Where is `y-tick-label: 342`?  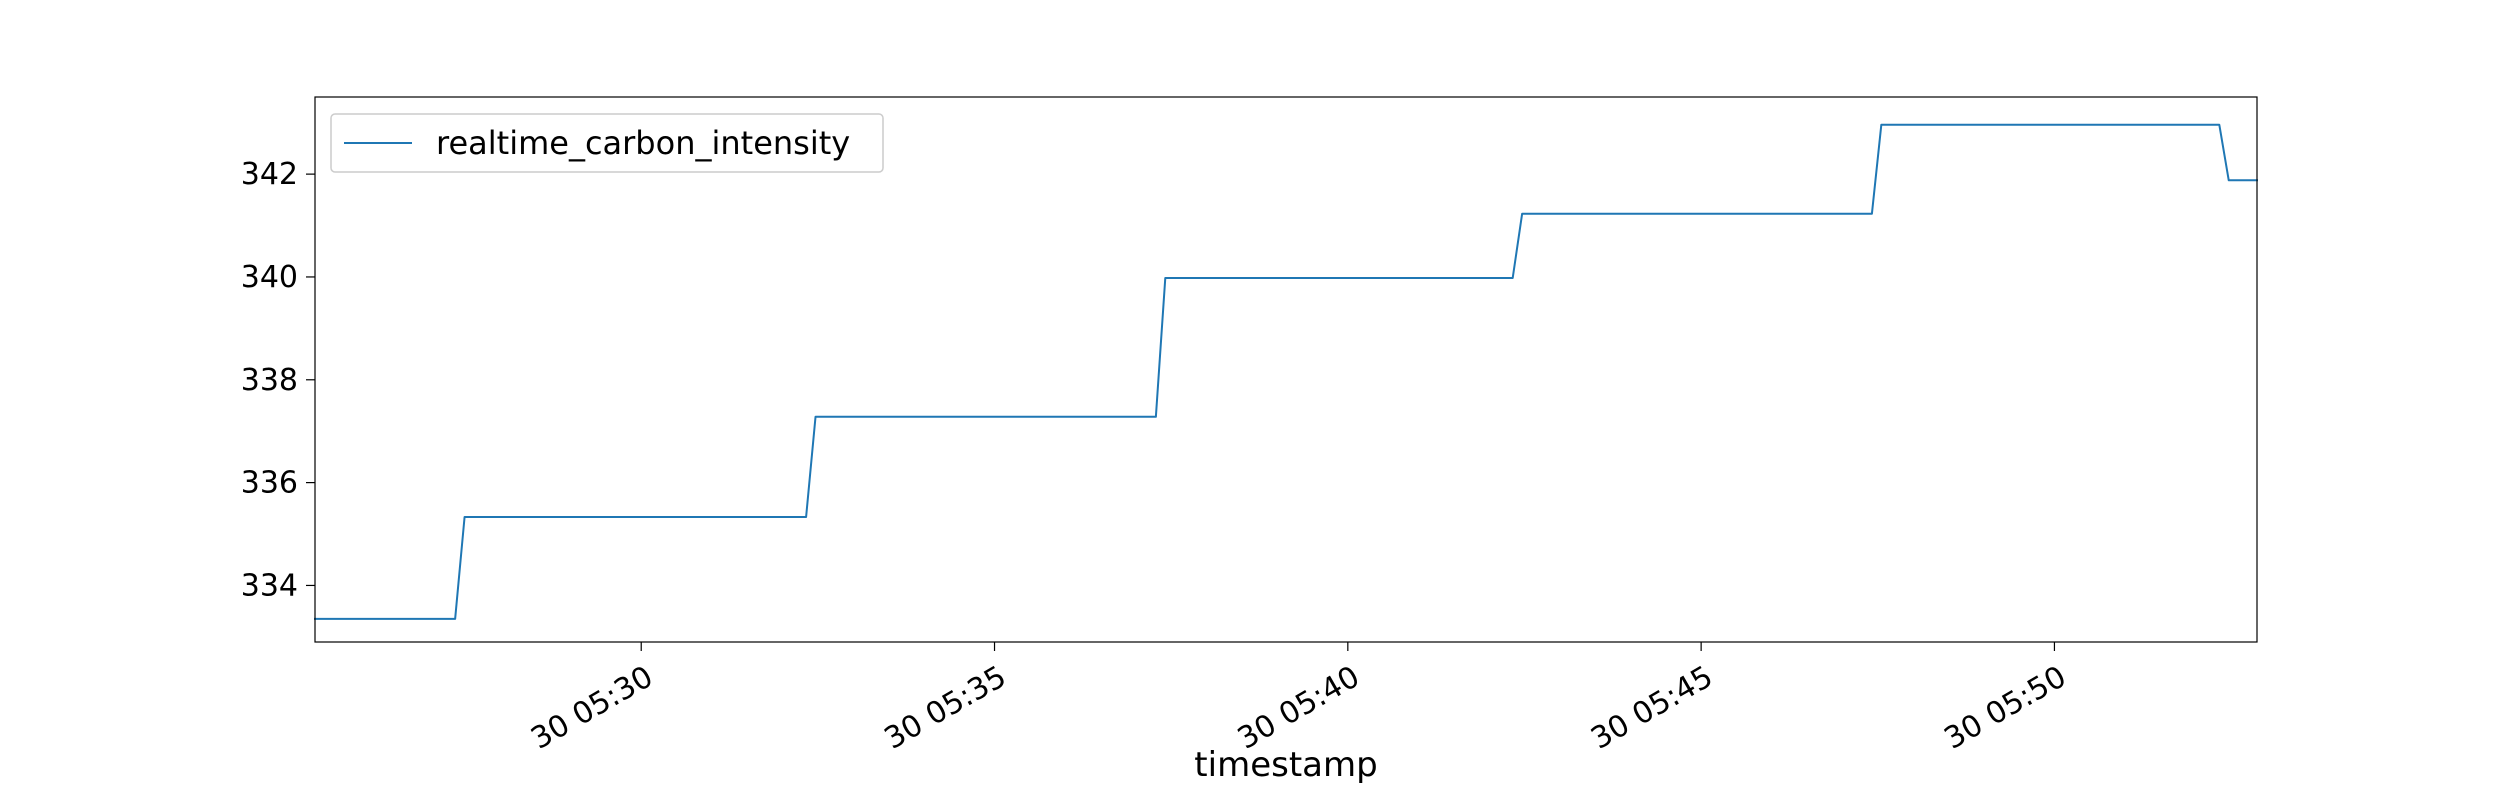 y-tick-label: 342 is located at coordinates (269, 174).